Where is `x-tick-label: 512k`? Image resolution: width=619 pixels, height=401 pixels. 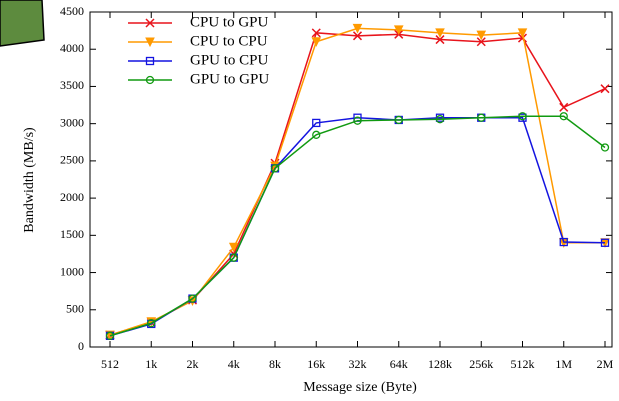 x-tick-label: 512k is located at coordinates (523, 364).